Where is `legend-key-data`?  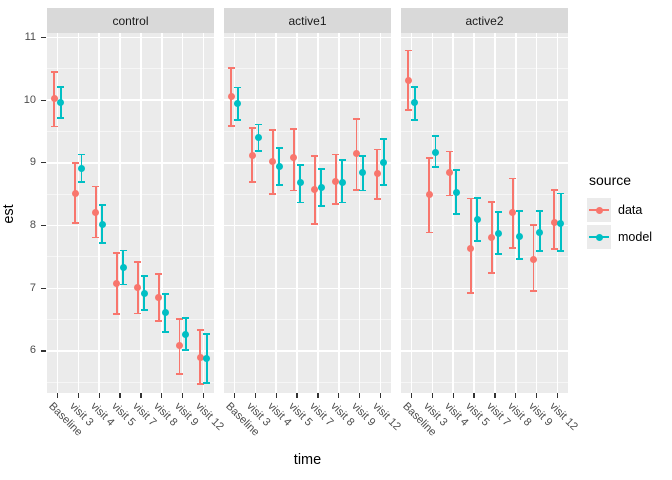
legend-key-data is located at coordinates (599, 210).